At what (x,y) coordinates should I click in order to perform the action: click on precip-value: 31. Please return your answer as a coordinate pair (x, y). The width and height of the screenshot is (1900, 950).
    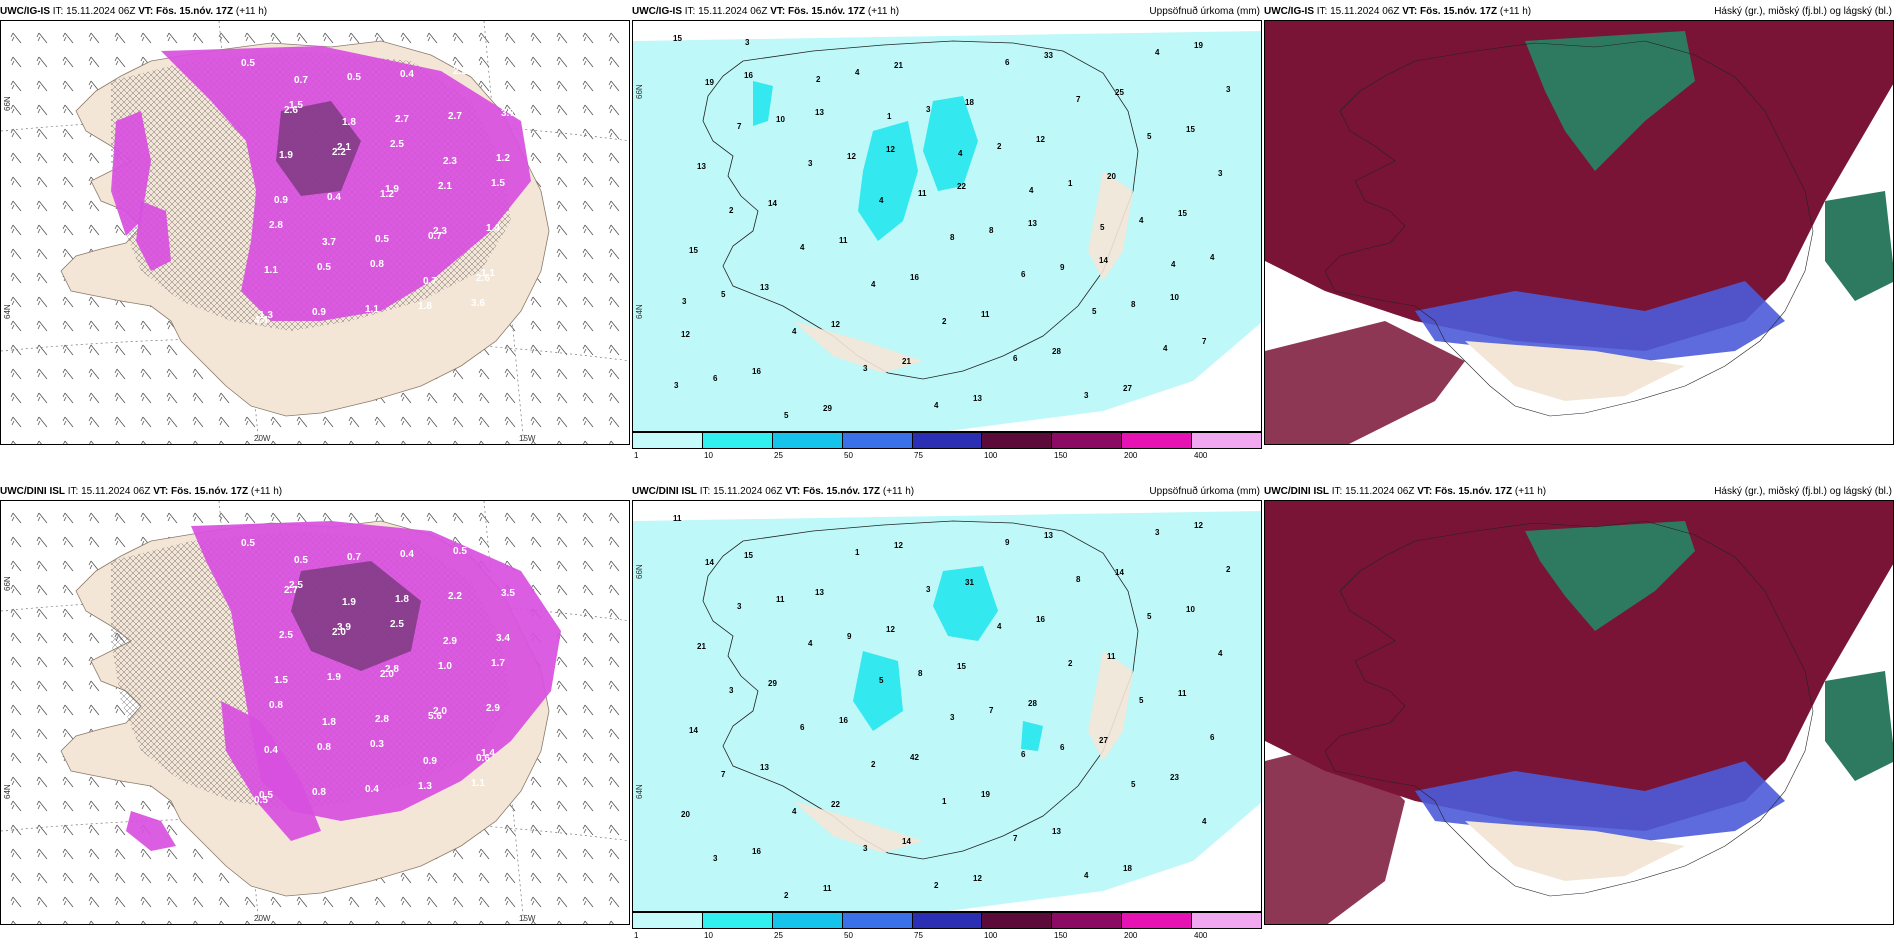
    Looking at the image, I should click on (969, 582).